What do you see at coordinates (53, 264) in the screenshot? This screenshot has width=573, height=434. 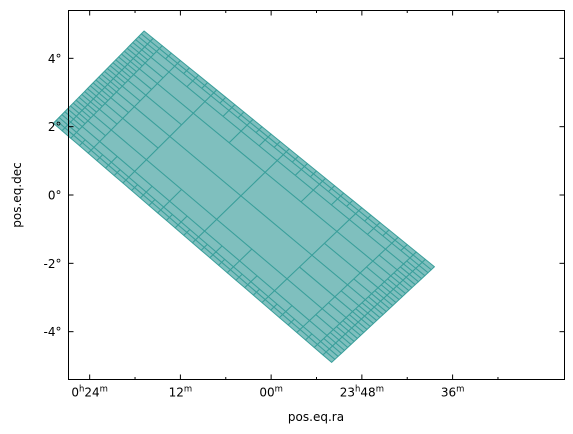 I see `y-tick-label: -2°` at bounding box center [53, 264].